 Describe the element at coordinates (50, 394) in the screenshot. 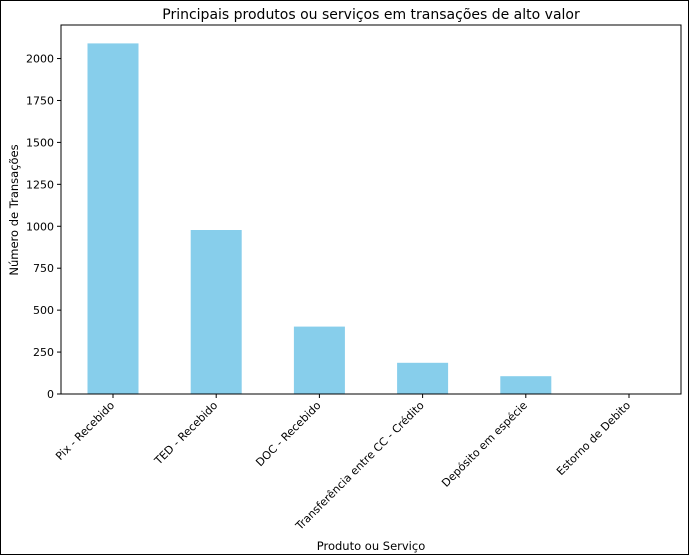

I see `y-tick-label: 0` at that location.